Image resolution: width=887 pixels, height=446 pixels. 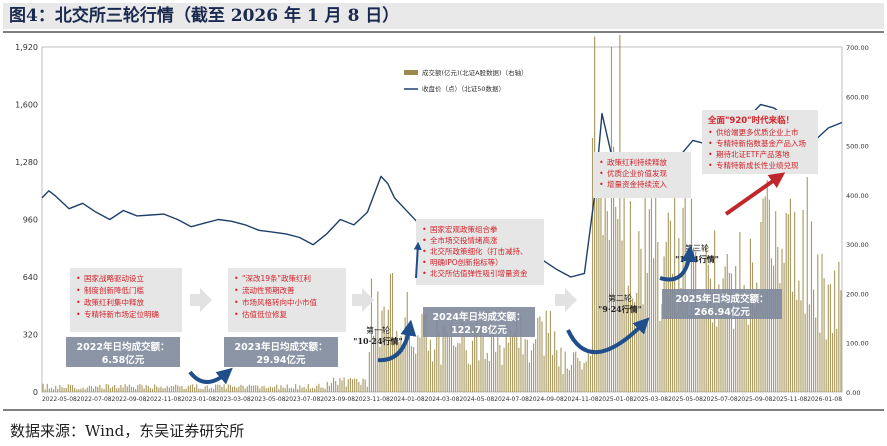 What do you see at coordinates (857, 245) in the screenshot?
I see `right-tick-label: 300.00` at bounding box center [857, 245].